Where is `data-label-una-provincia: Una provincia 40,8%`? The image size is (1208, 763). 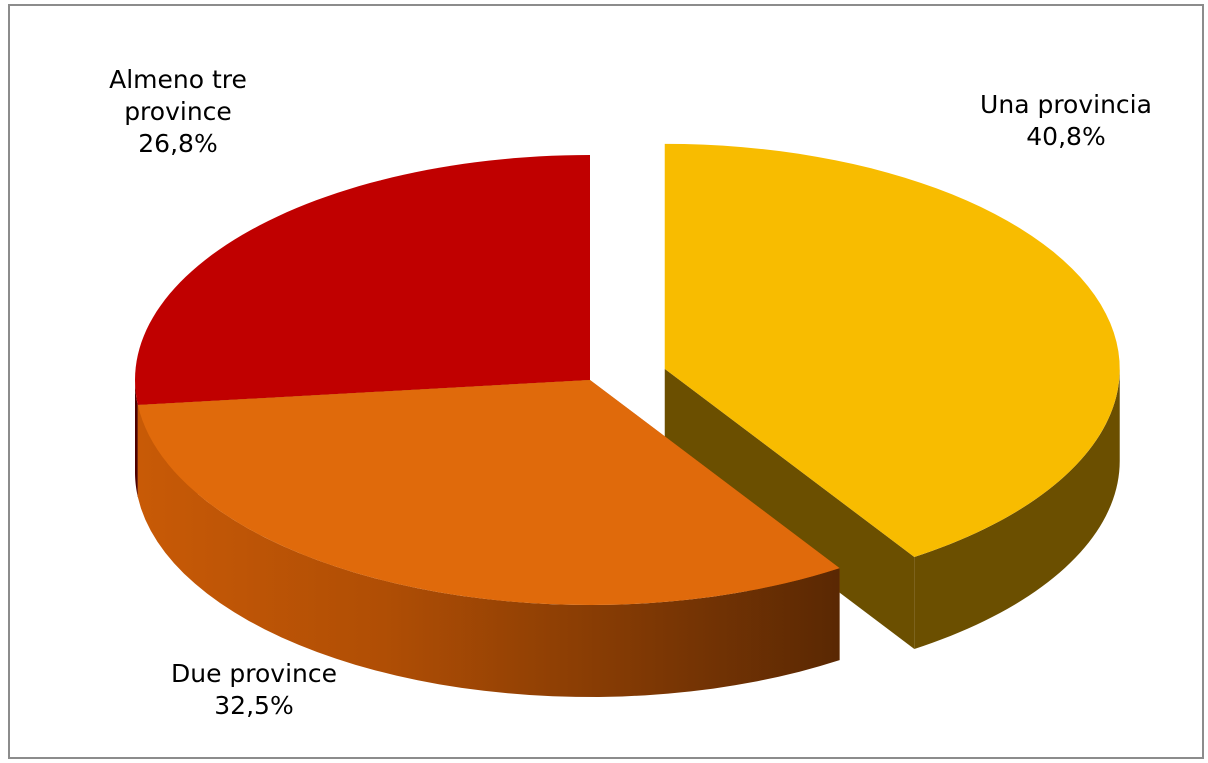 data-label-una-provincia: Una provincia 40,8% is located at coordinates (1066, 121).